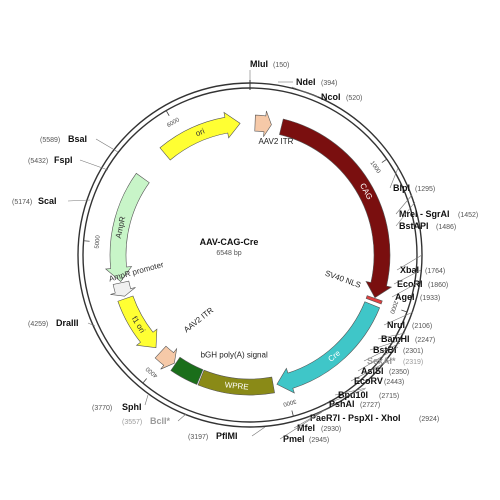  I want to click on feature-label-ori: ori, so click(200, 132).